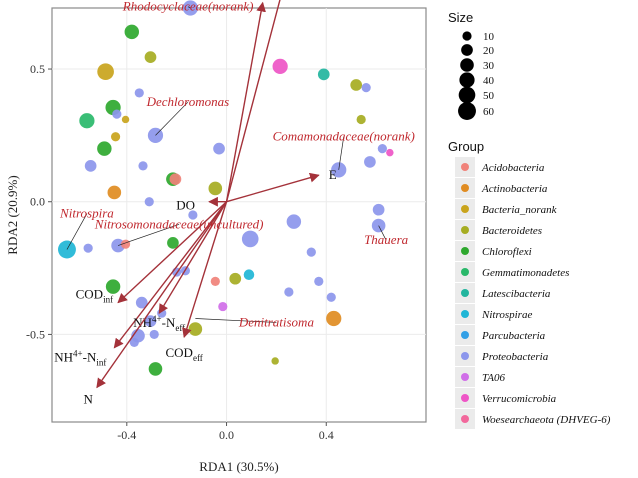  Describe the element at coordinates (507, 252) in the screenshot. I see `group-legend-label: Chloroflexi` at that location.